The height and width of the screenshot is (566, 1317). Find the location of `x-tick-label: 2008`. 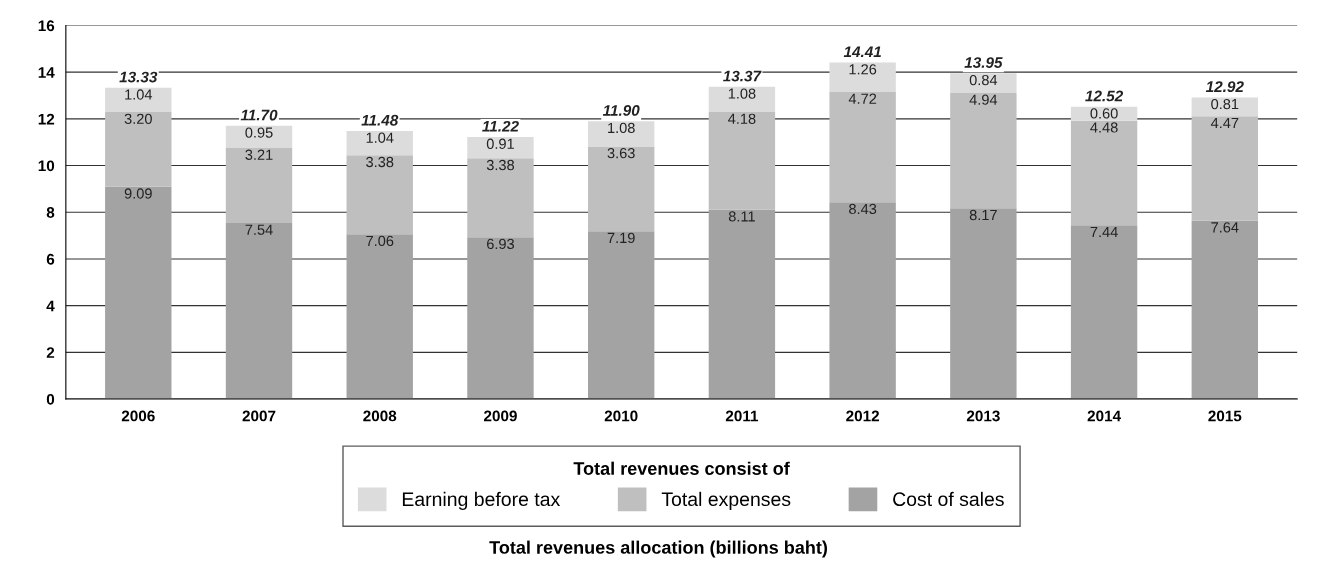

x-tick-label: 2008 is located at coordinates (380, 416).